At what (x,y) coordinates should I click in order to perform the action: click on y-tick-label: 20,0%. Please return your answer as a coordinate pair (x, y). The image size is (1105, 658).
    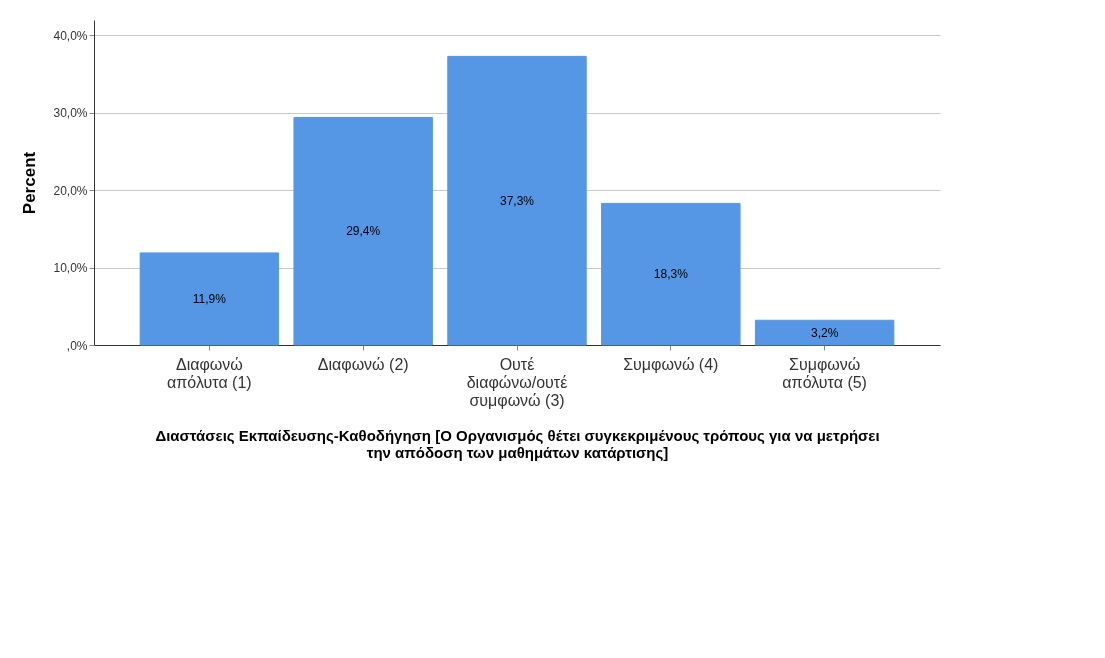
    Looking at the image, I should click on (70, 190).